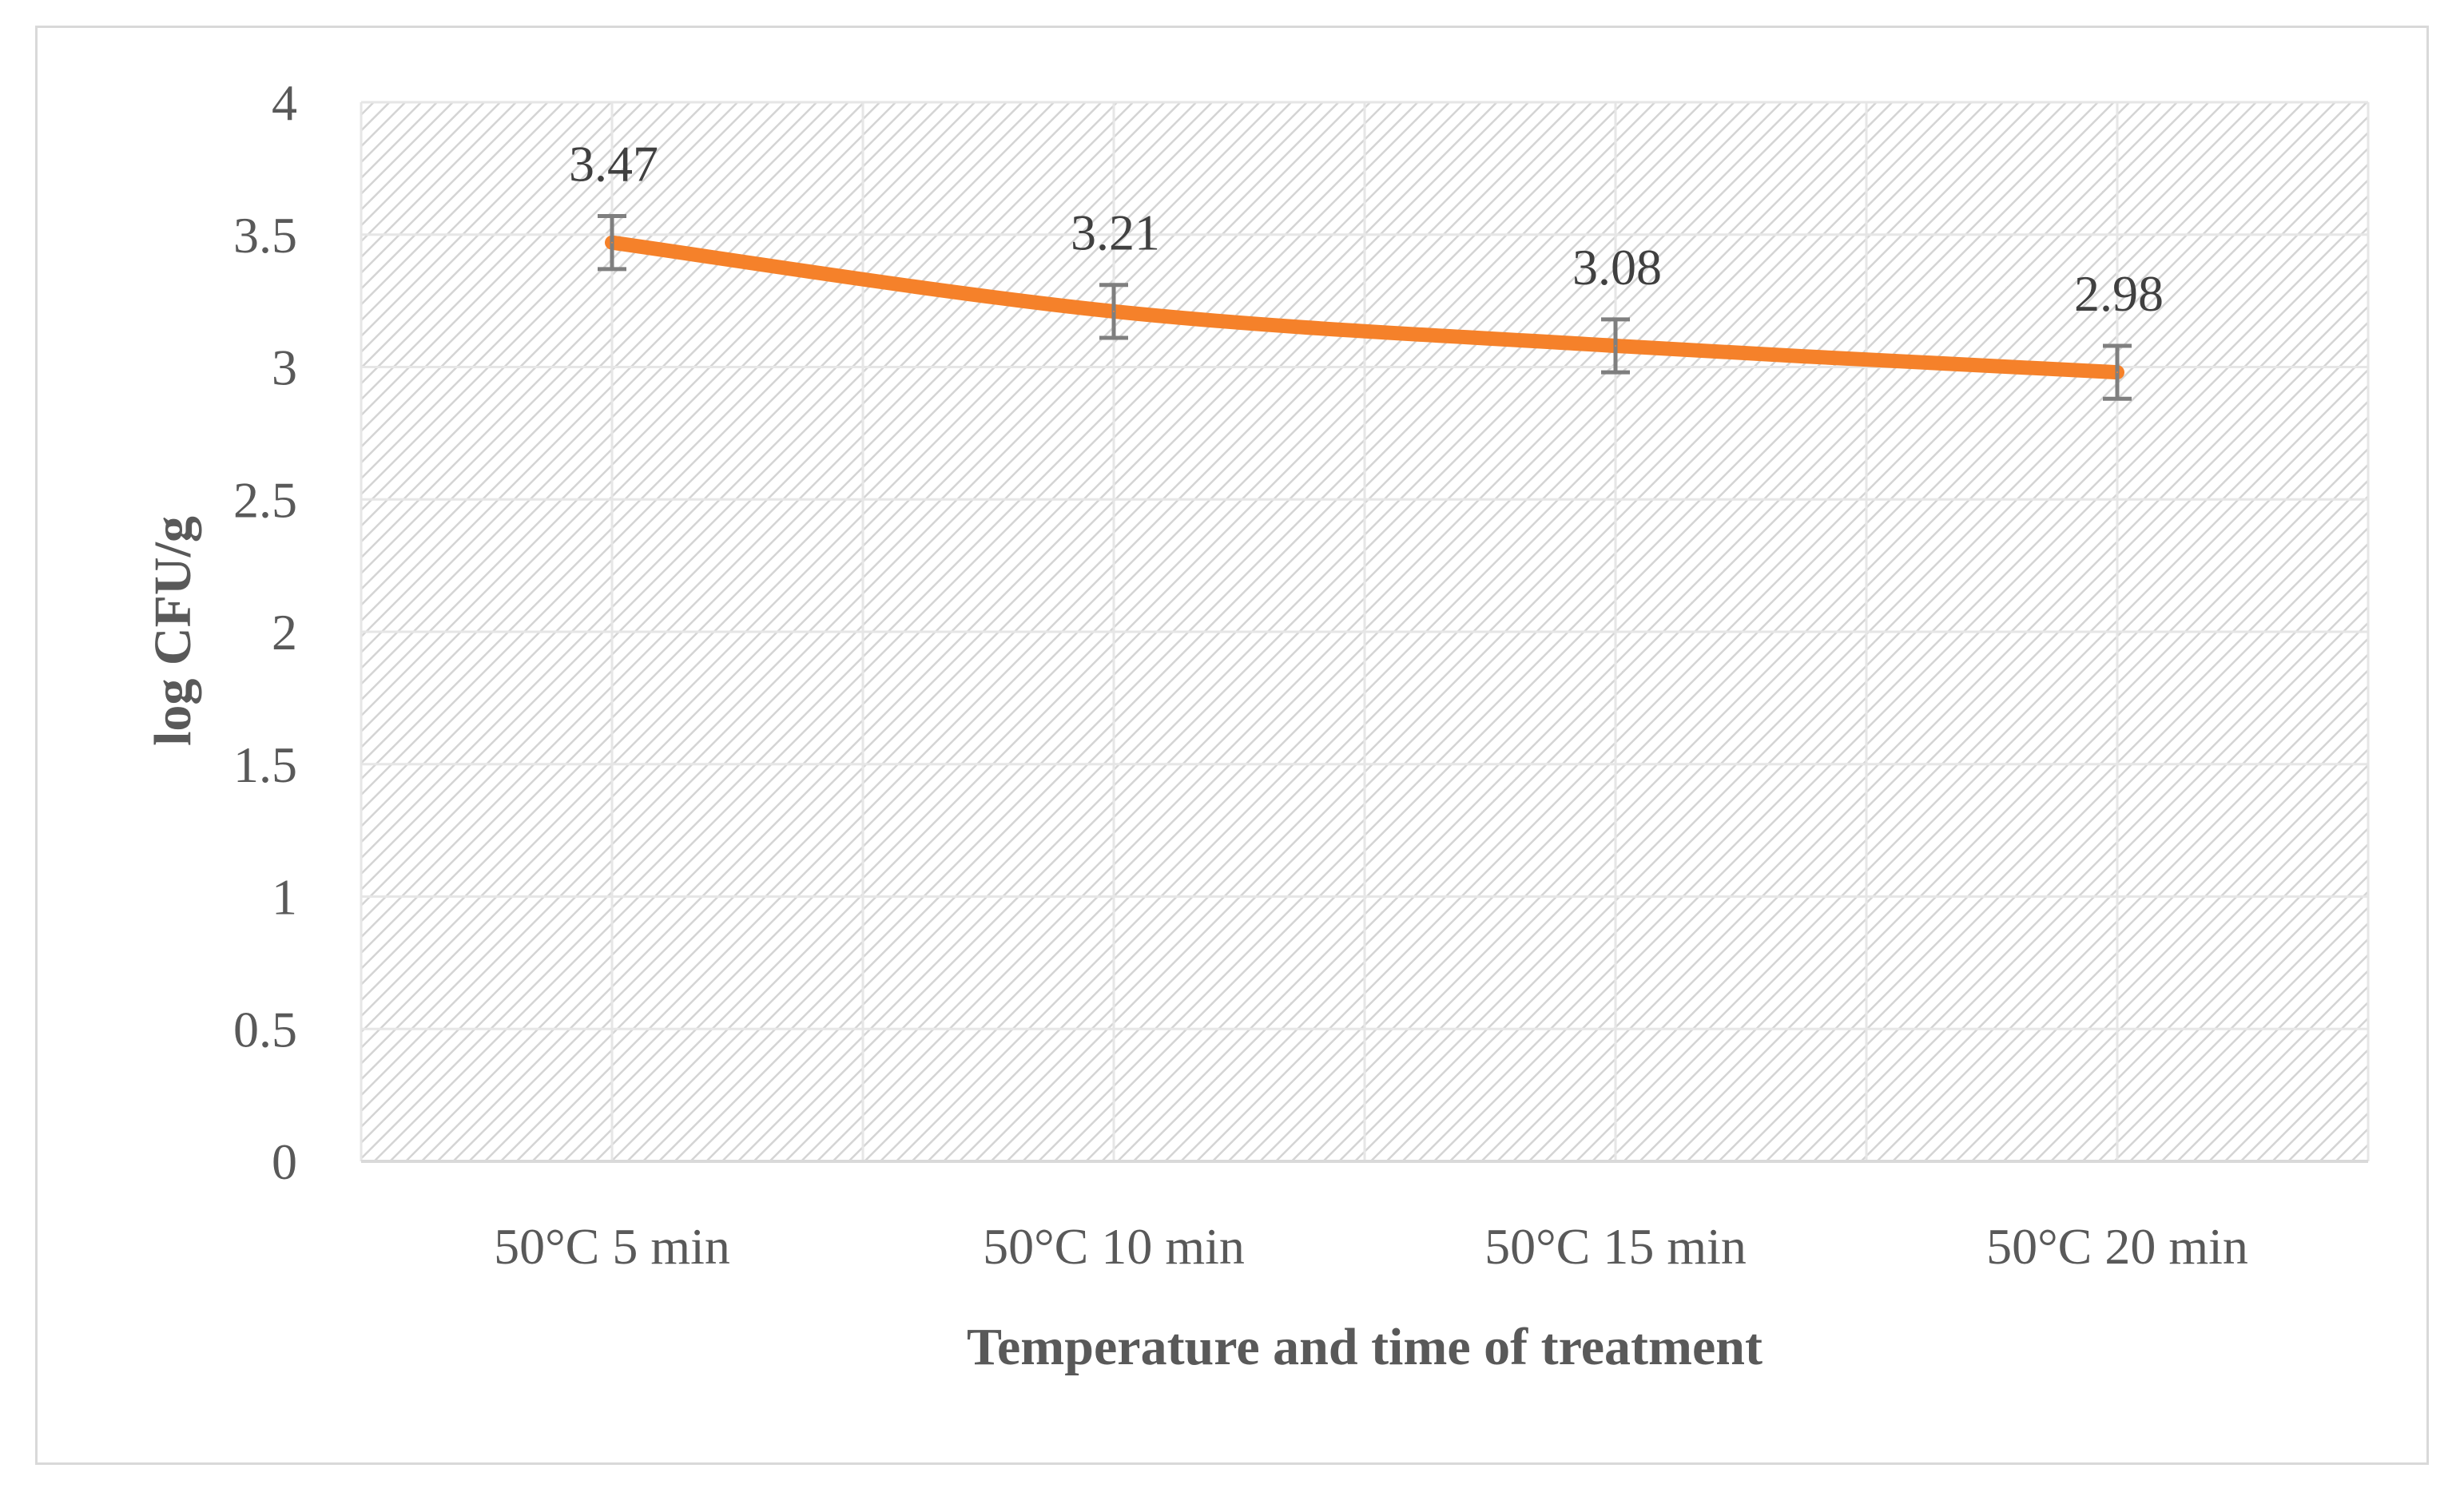 This screenshot has height=1496, width=2464. I want to click on x-tick-label: 50°C 20 min, so click(2117, 1246).